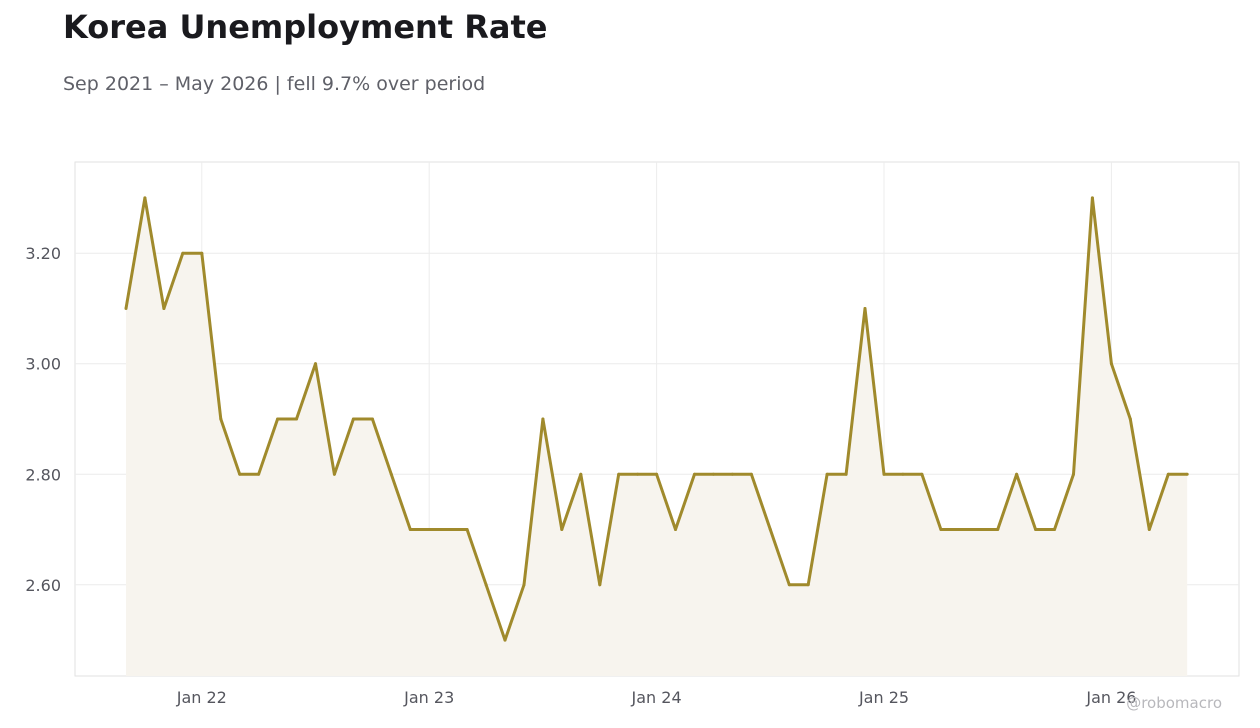  Describe the element at coordinates (201, 697) in the screenshot. I see `x-tick-label: Jan 22` at that location.